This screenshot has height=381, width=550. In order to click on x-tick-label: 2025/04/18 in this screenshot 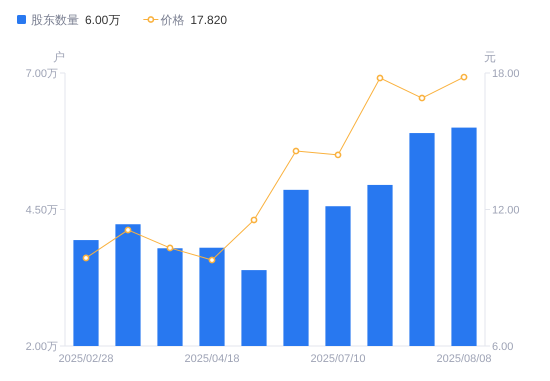, I will do `click(212, 359)`.